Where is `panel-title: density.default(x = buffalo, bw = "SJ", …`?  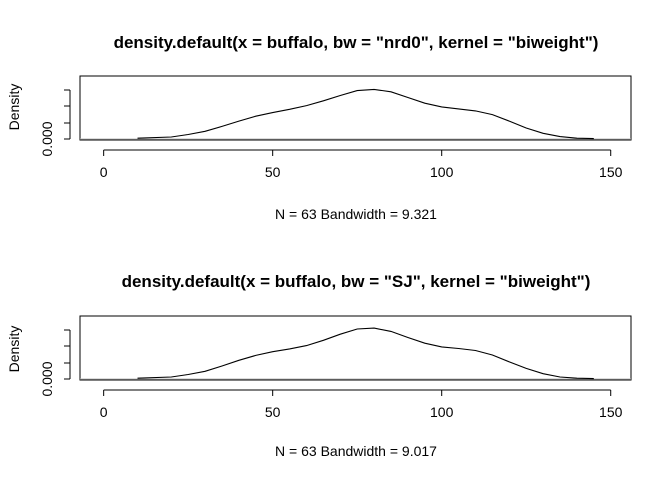
panel-title: density.default(x = buffalo, bw = "SJ", … is located at coordinates (356, 281).